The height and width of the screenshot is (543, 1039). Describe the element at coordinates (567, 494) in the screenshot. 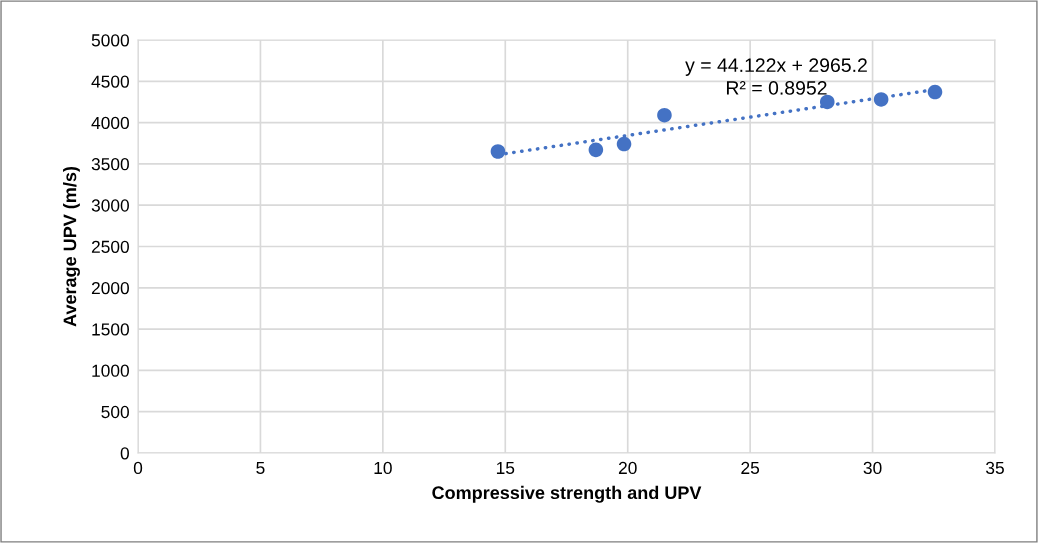

I see `x-axis-title: Compressive strength and UPV` at that location.